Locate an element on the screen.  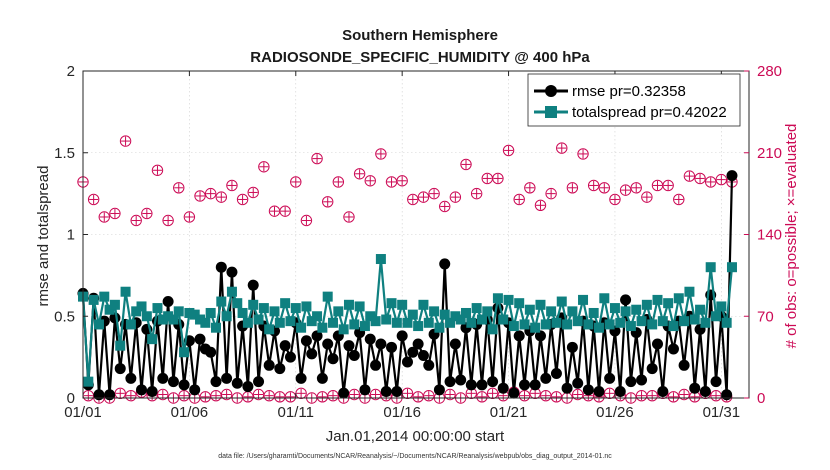
right-y-tick-label: 210 is located at coordinates (769, 153).